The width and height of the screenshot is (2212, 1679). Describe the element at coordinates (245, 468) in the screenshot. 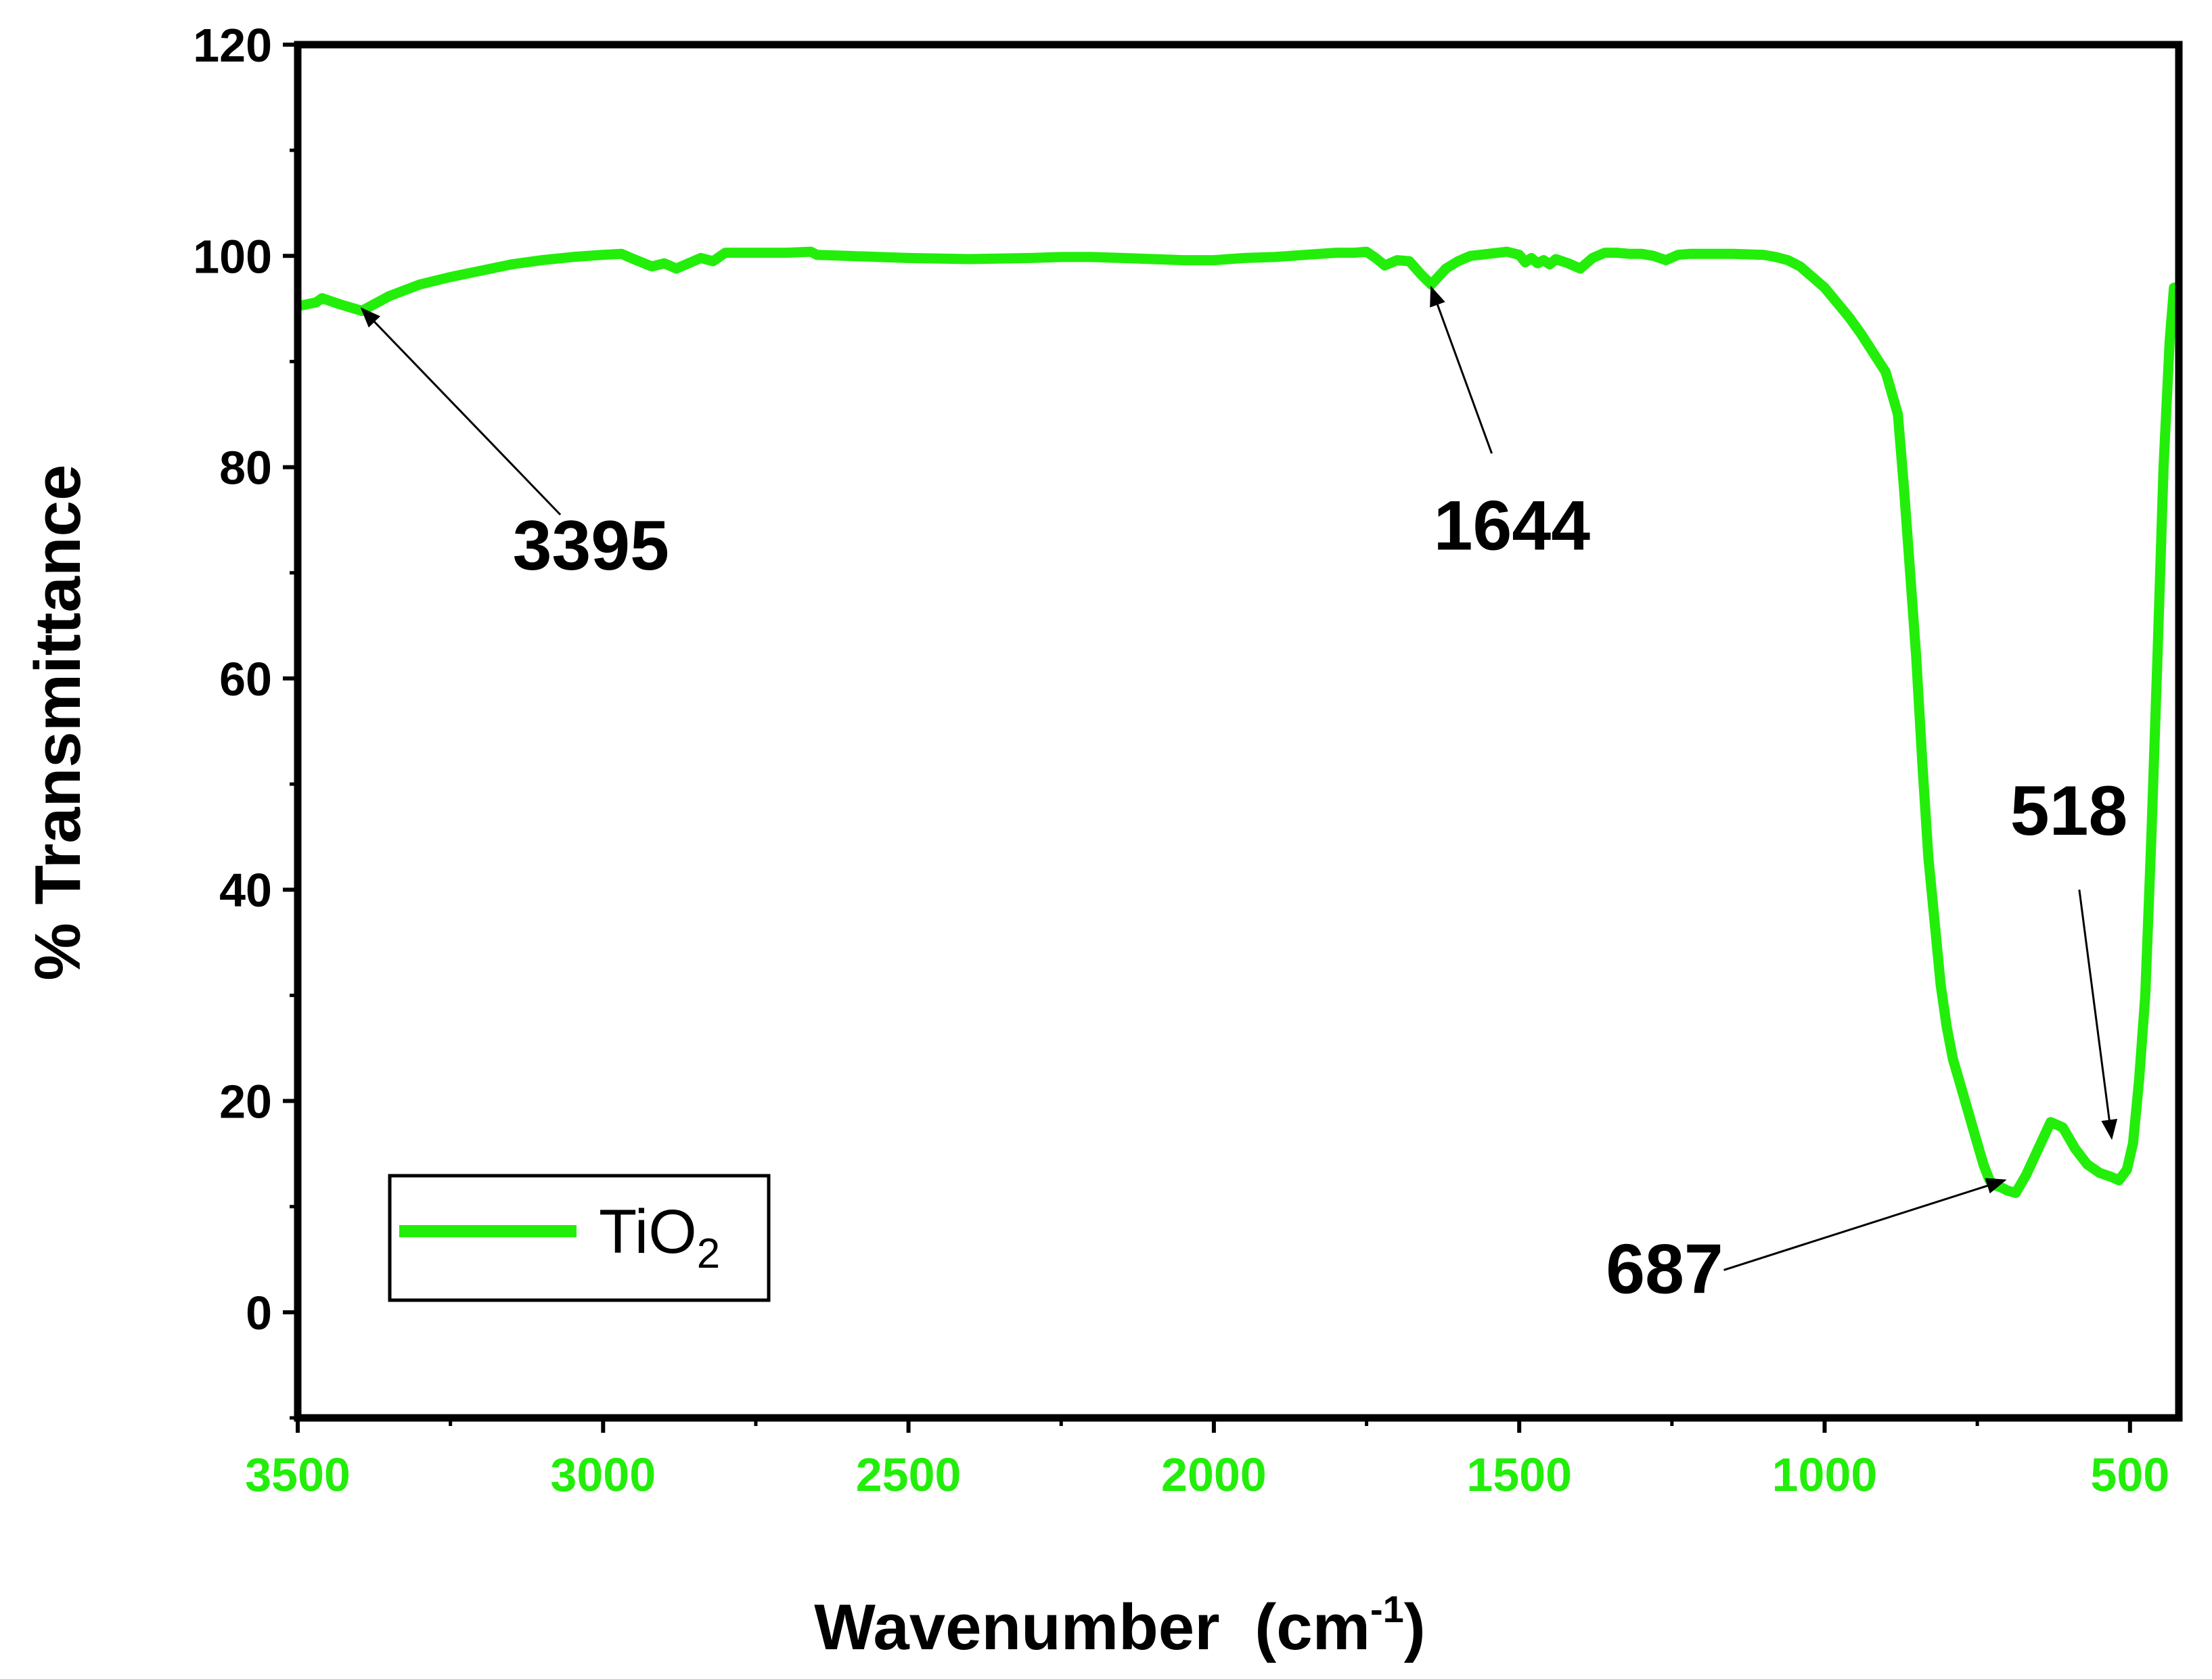

I see `y-tick-label: 80` at that location.